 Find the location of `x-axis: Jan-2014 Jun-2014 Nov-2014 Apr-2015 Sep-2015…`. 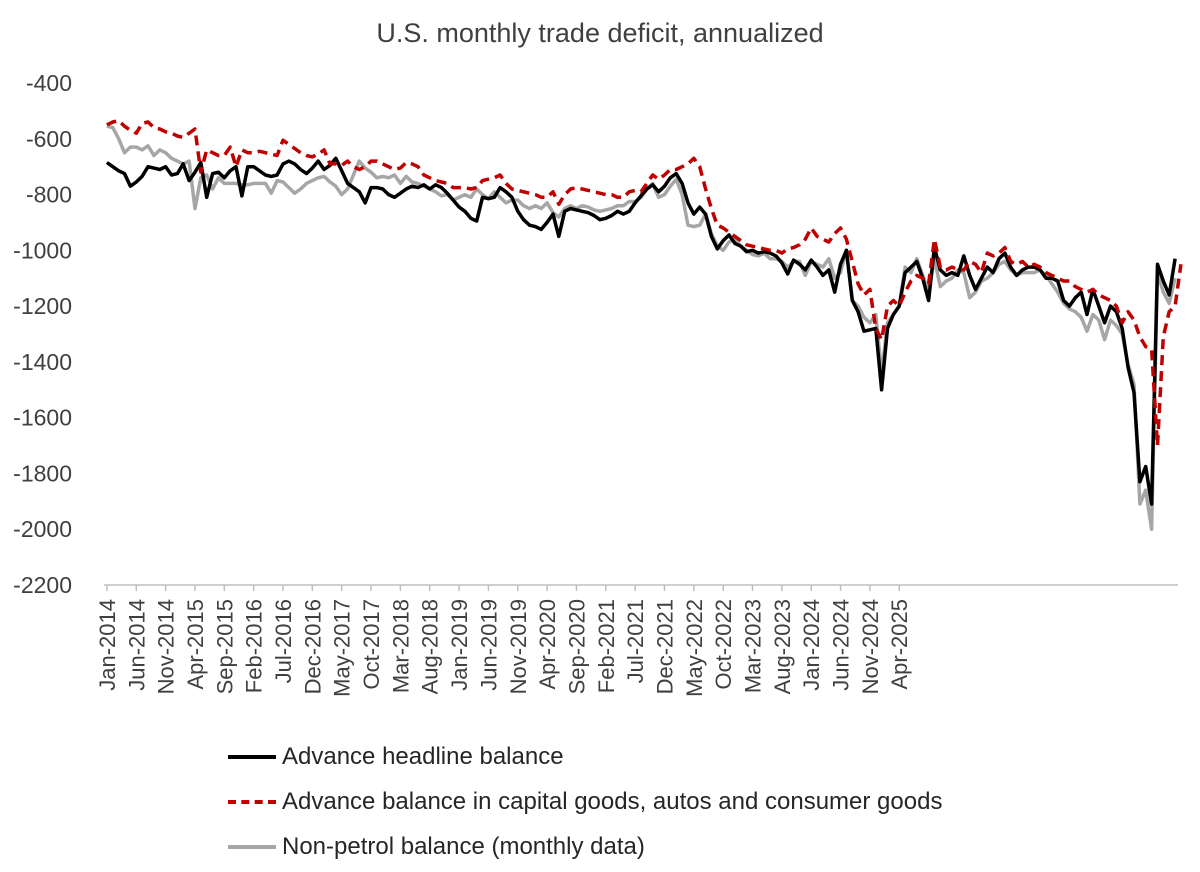

x-axis: Jan-2014 Jun-2014 Nov-2014 Apr-2015 Sep-2015… is located at coordinates (636, 640).